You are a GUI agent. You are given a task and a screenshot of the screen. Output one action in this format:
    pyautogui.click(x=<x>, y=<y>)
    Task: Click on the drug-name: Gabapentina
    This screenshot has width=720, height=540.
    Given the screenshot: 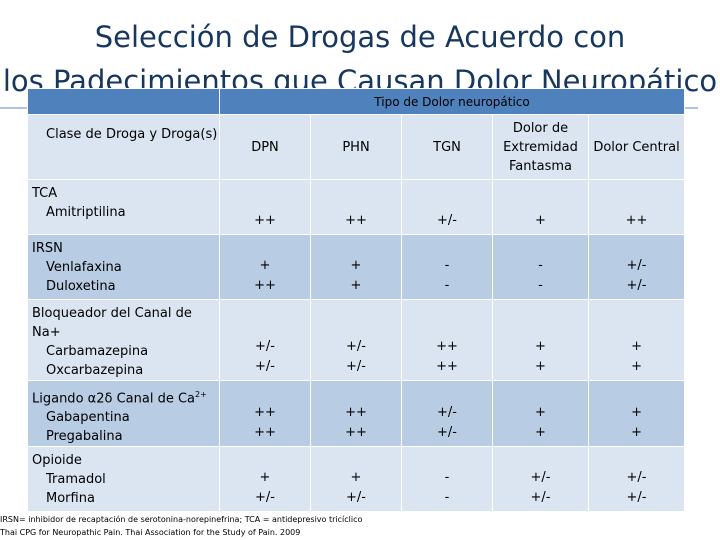 What is the action you would take?
    pyautogui.click(x=88, y=418)
    